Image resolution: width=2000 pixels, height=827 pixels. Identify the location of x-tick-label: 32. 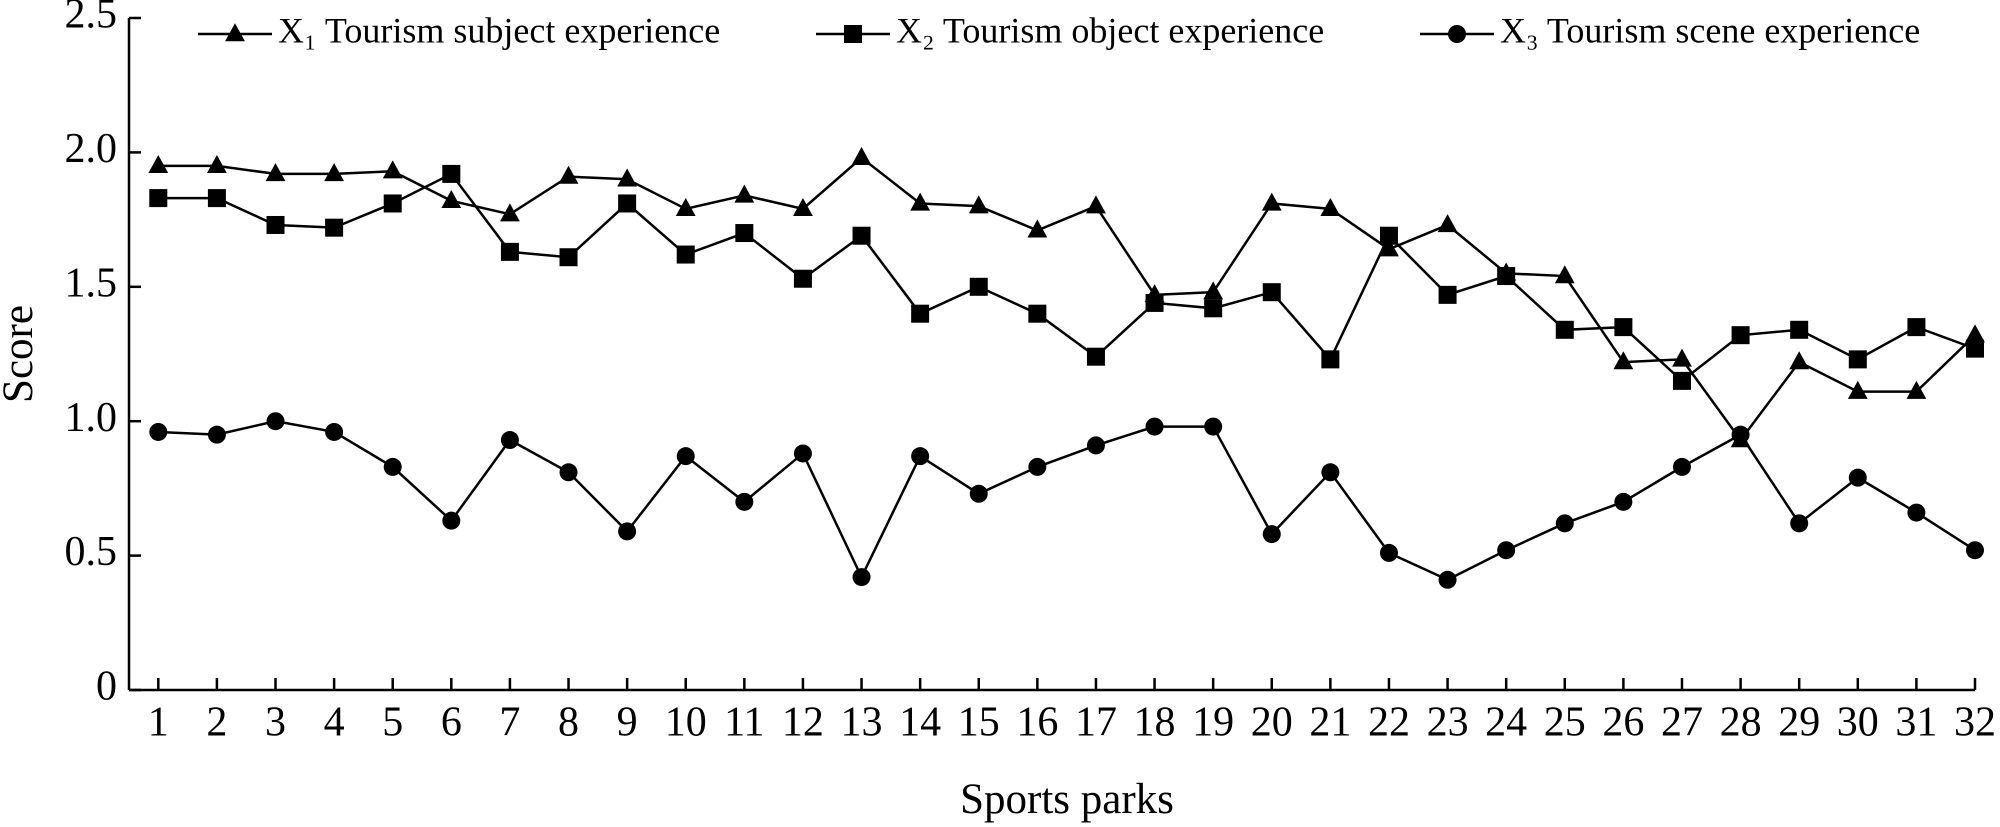
(1975, 723).